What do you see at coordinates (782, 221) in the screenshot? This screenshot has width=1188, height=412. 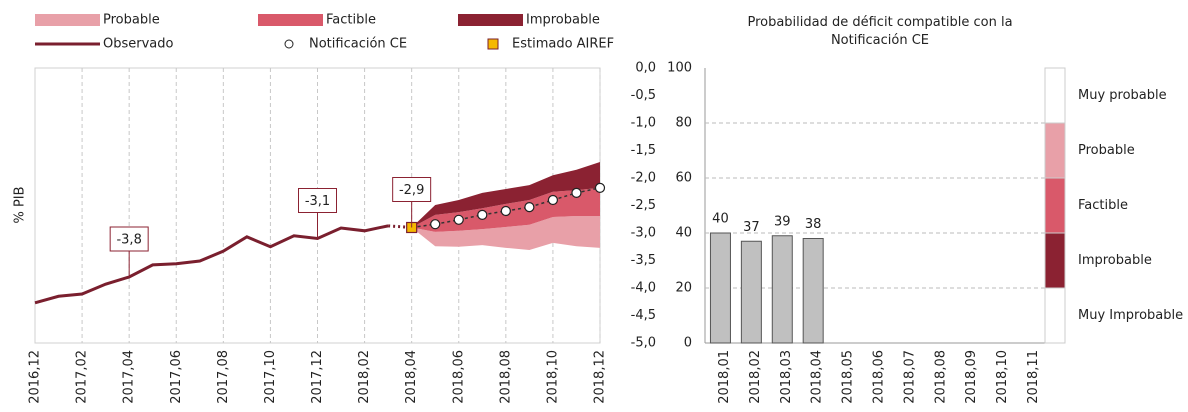 I see `data-label: 39` at bounding box center [782, 221].